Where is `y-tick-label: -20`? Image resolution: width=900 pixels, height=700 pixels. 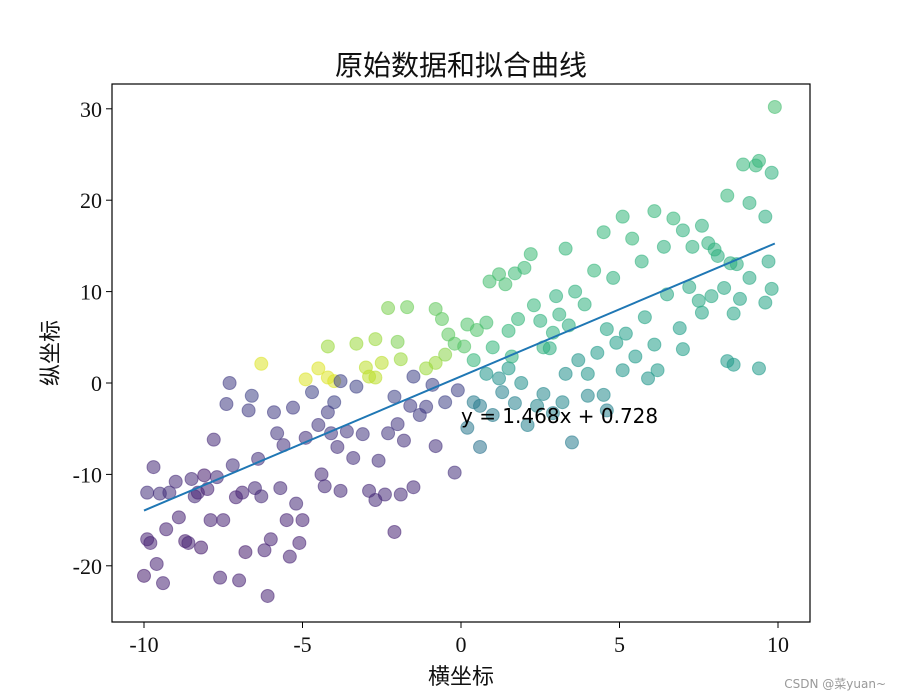 y-tick-label: -20 is located at coordinates (87, 566).